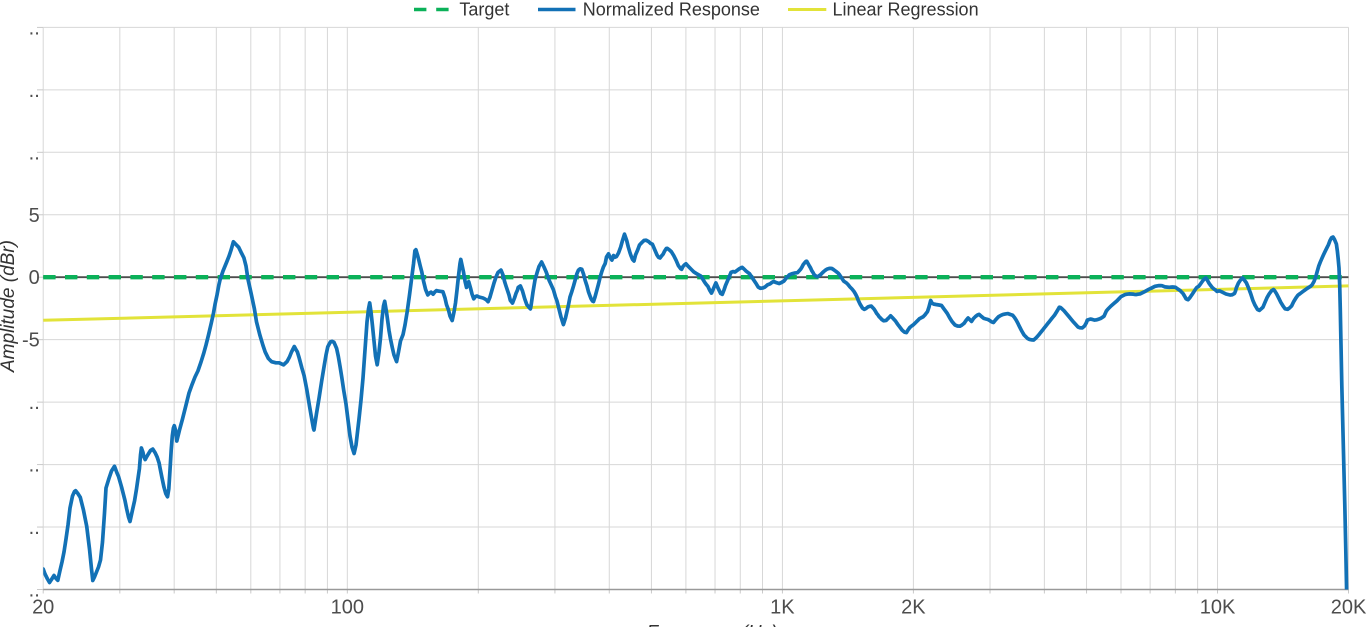 The width and height of the screenshot is (1372, 627). I want to click on svg-text: 5, so click(34, 216).